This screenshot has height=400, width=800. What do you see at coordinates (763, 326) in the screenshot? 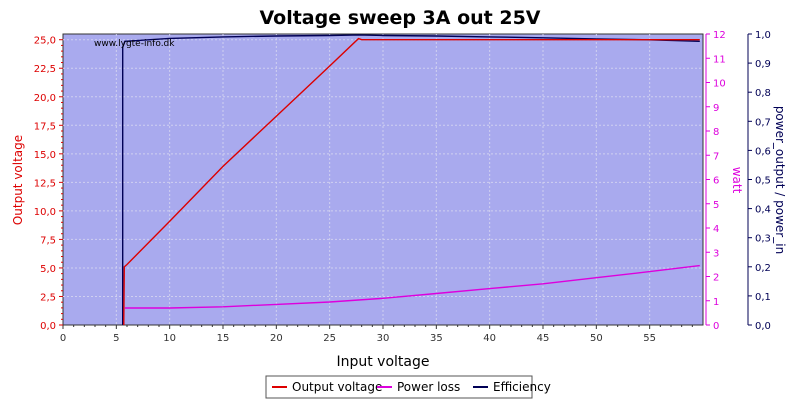
I see `efficiency-tick-label: 0,0` at bounding box center [763, 326].